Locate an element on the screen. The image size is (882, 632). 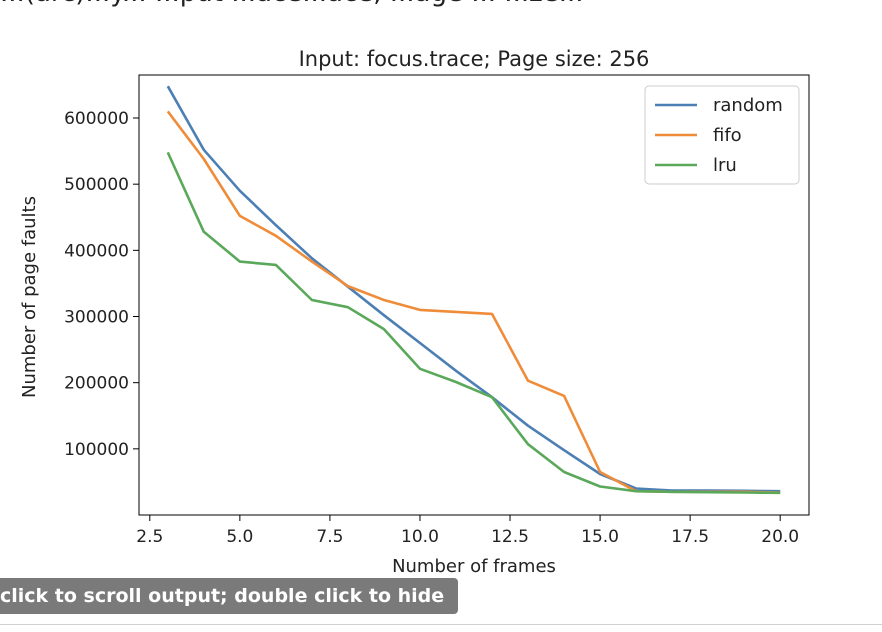
x-axis: 2.5 5.0 7.5 10.0 12.5 15.0 17.5 20.0 is located at coordinates (467, 531).